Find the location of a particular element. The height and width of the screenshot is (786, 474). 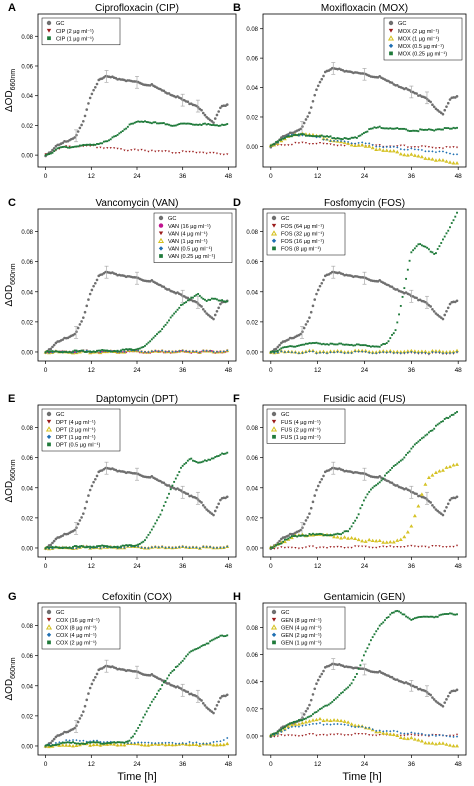

legend-label: GEN (4 µg ml⁻¹) is located at coordinates (301, 628).